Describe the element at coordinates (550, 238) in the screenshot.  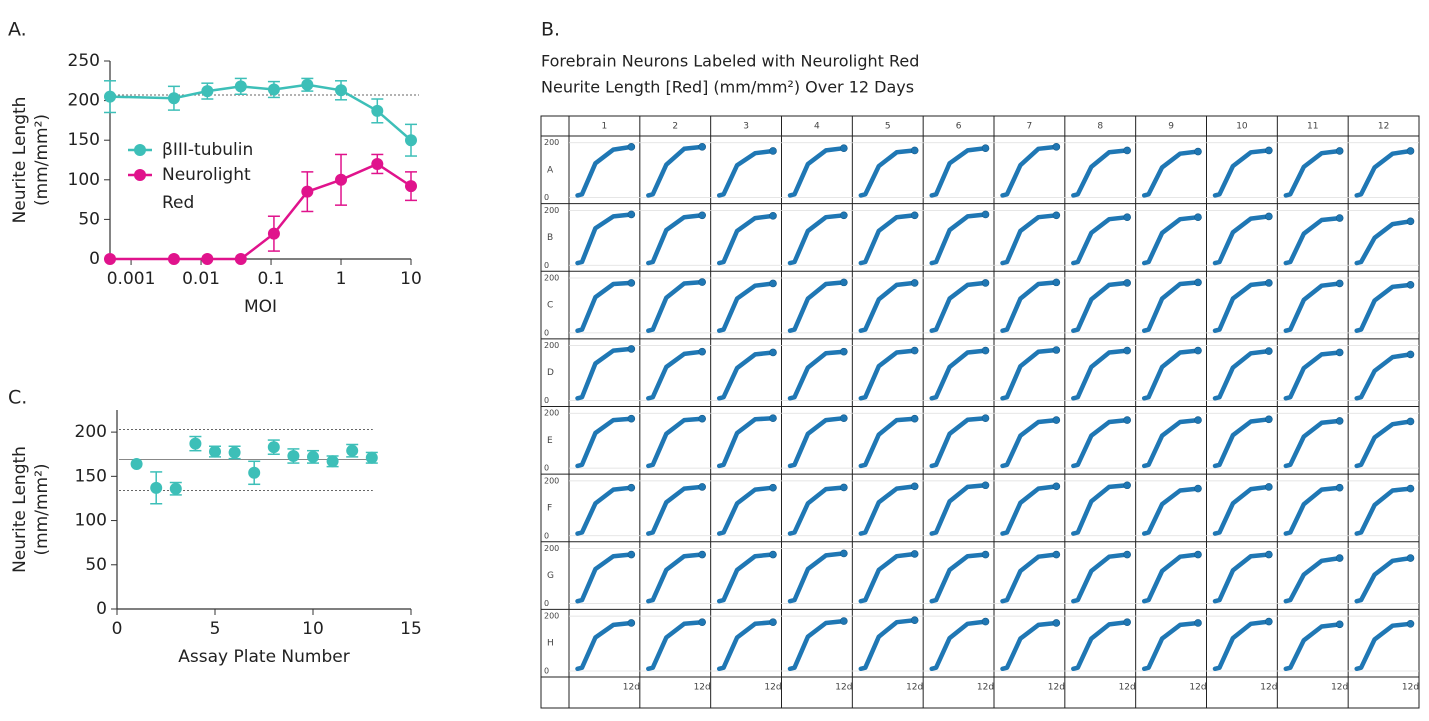
I see `row-label: B` at that location.